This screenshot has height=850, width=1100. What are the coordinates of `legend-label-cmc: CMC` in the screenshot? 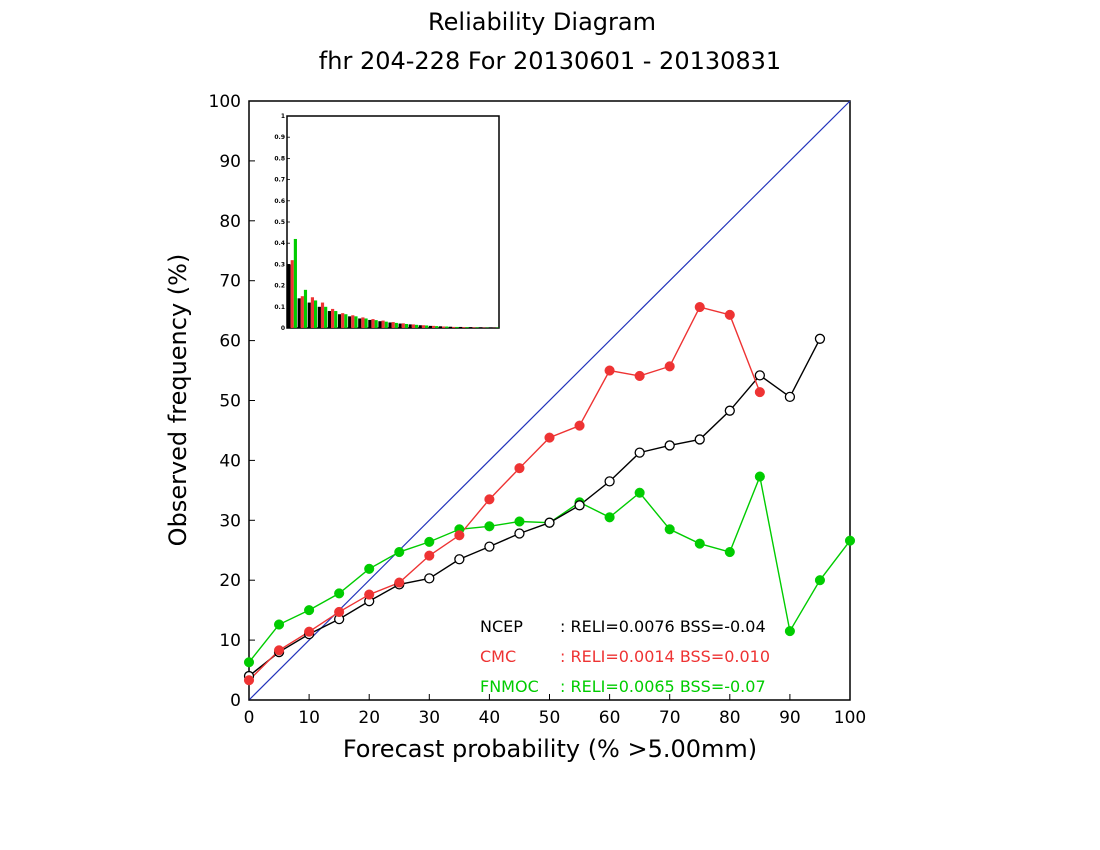 It's located at (498, 656).